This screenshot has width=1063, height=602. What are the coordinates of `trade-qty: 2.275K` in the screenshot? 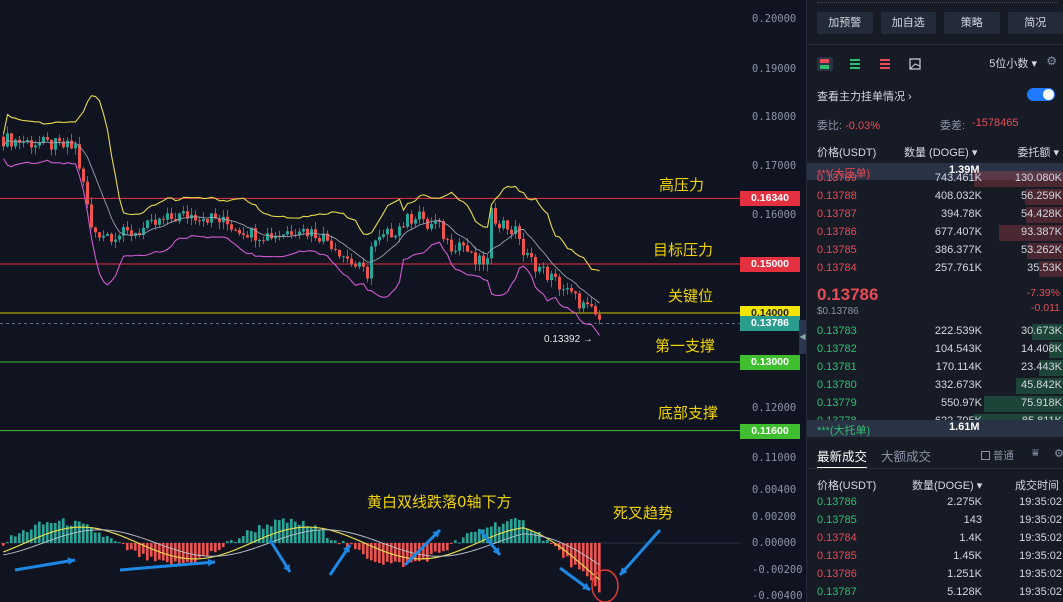 It's located at (964, 502).